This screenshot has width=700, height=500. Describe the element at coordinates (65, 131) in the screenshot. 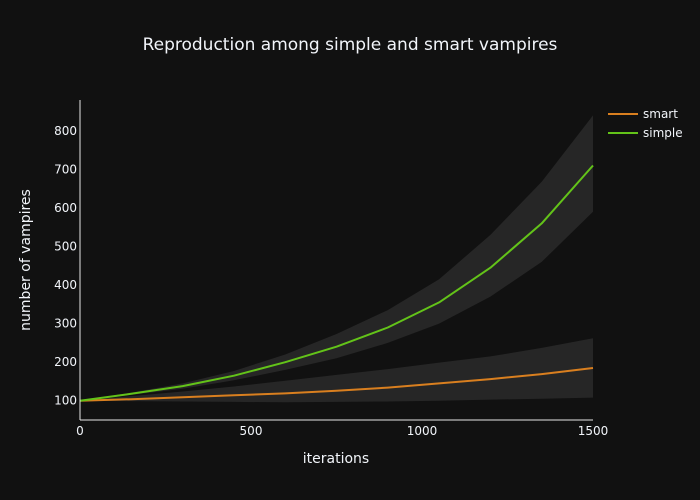

I see `y-tick-label: 800` at that location.